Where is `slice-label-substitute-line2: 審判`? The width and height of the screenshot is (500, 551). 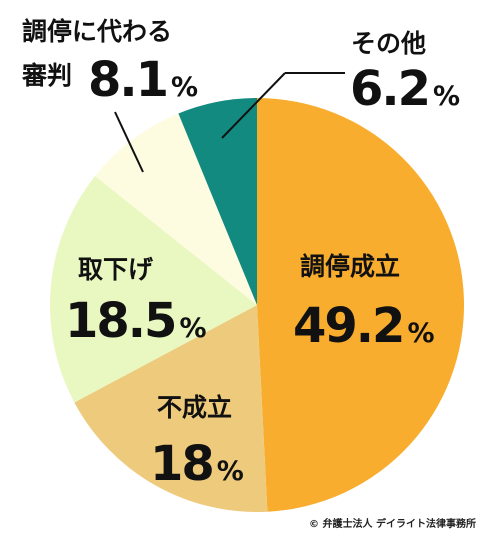
slice-label-substitute-line2: 審判 is located at coordinates (46, 75).